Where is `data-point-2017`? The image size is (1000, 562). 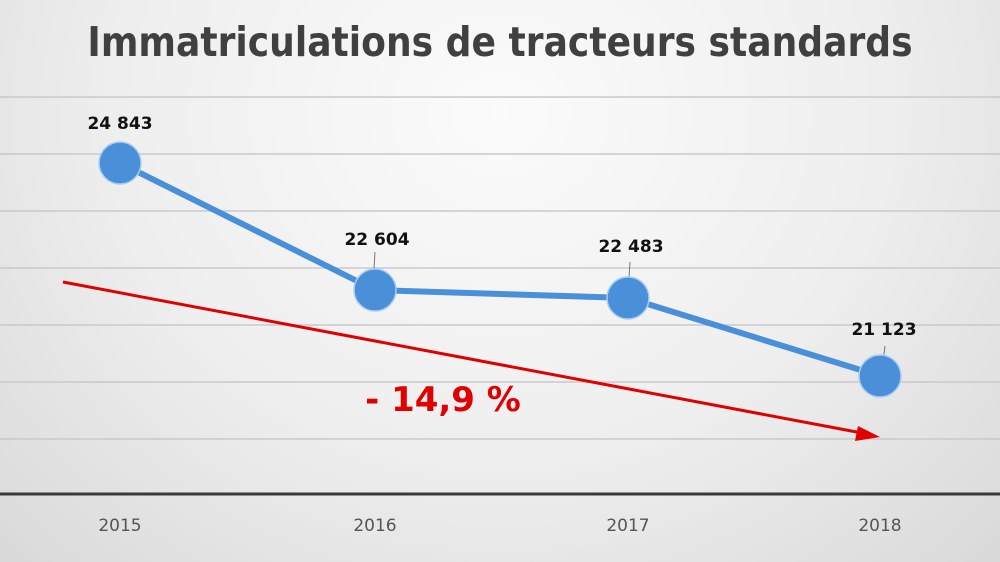
data-point-2017 is located at coordinates (628, 298).